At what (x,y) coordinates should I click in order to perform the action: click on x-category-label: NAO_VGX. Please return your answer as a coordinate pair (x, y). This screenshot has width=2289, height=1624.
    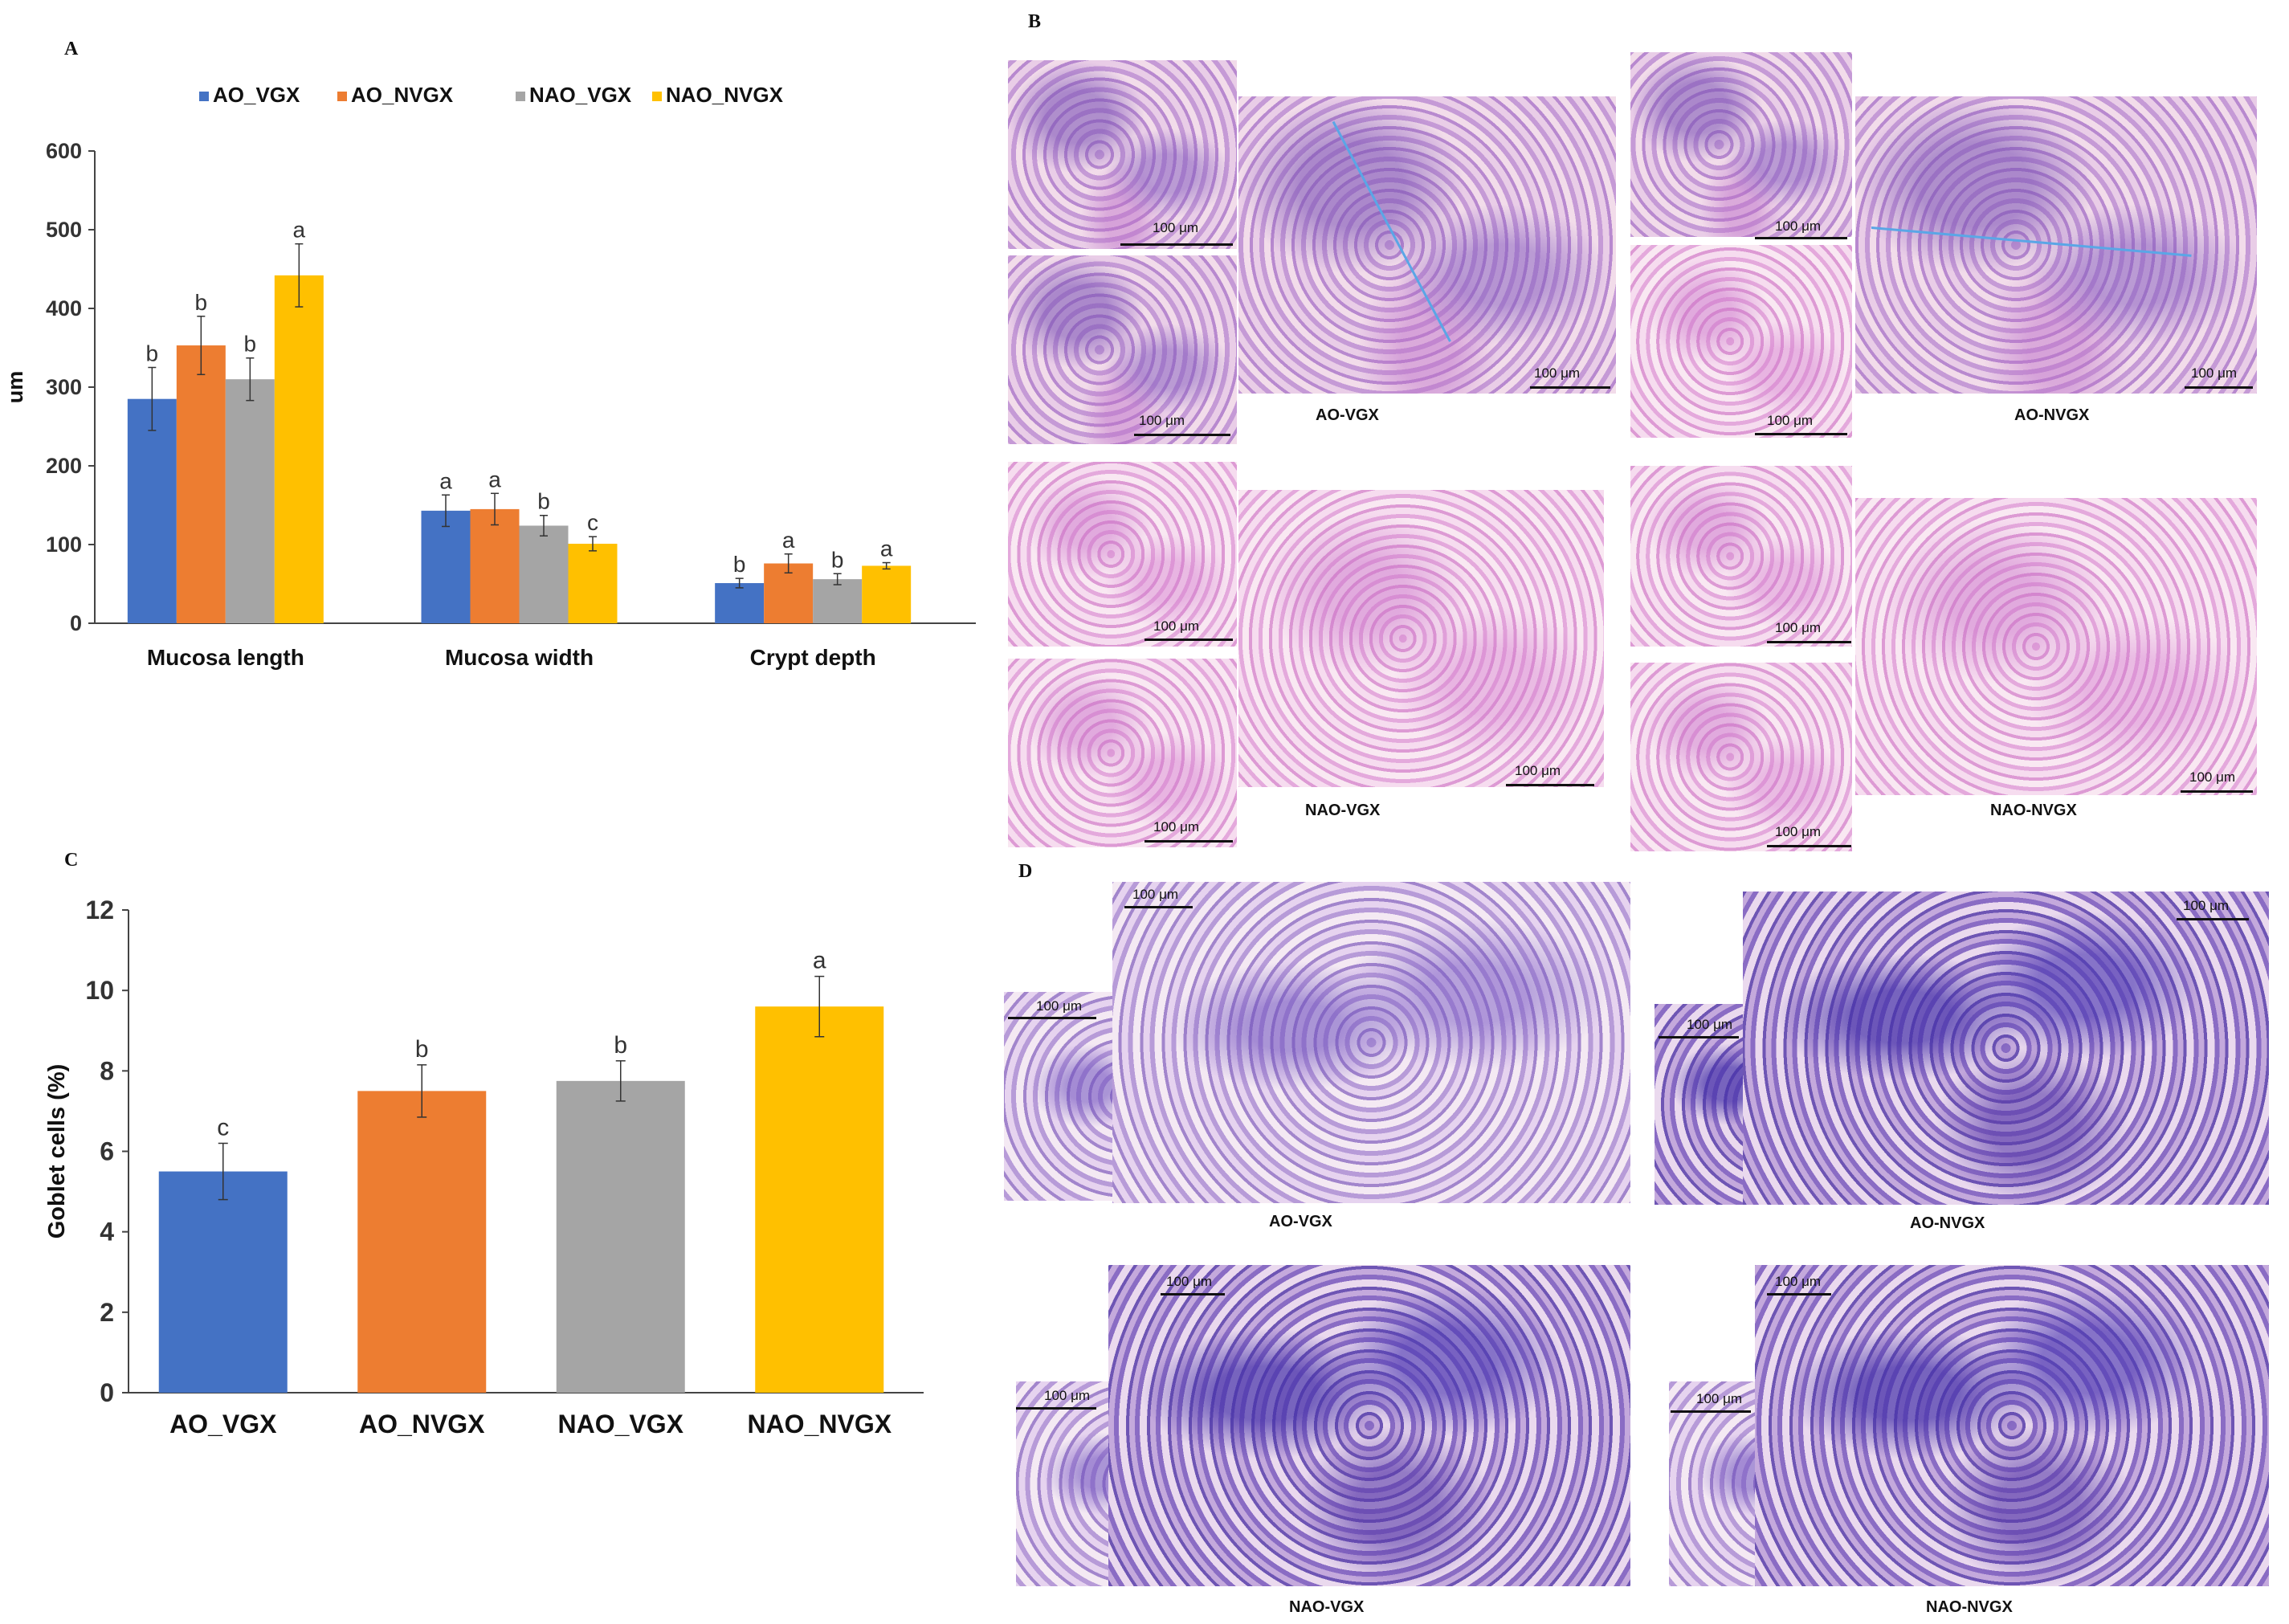
    Looking at the image, I should click on (621, 1424).